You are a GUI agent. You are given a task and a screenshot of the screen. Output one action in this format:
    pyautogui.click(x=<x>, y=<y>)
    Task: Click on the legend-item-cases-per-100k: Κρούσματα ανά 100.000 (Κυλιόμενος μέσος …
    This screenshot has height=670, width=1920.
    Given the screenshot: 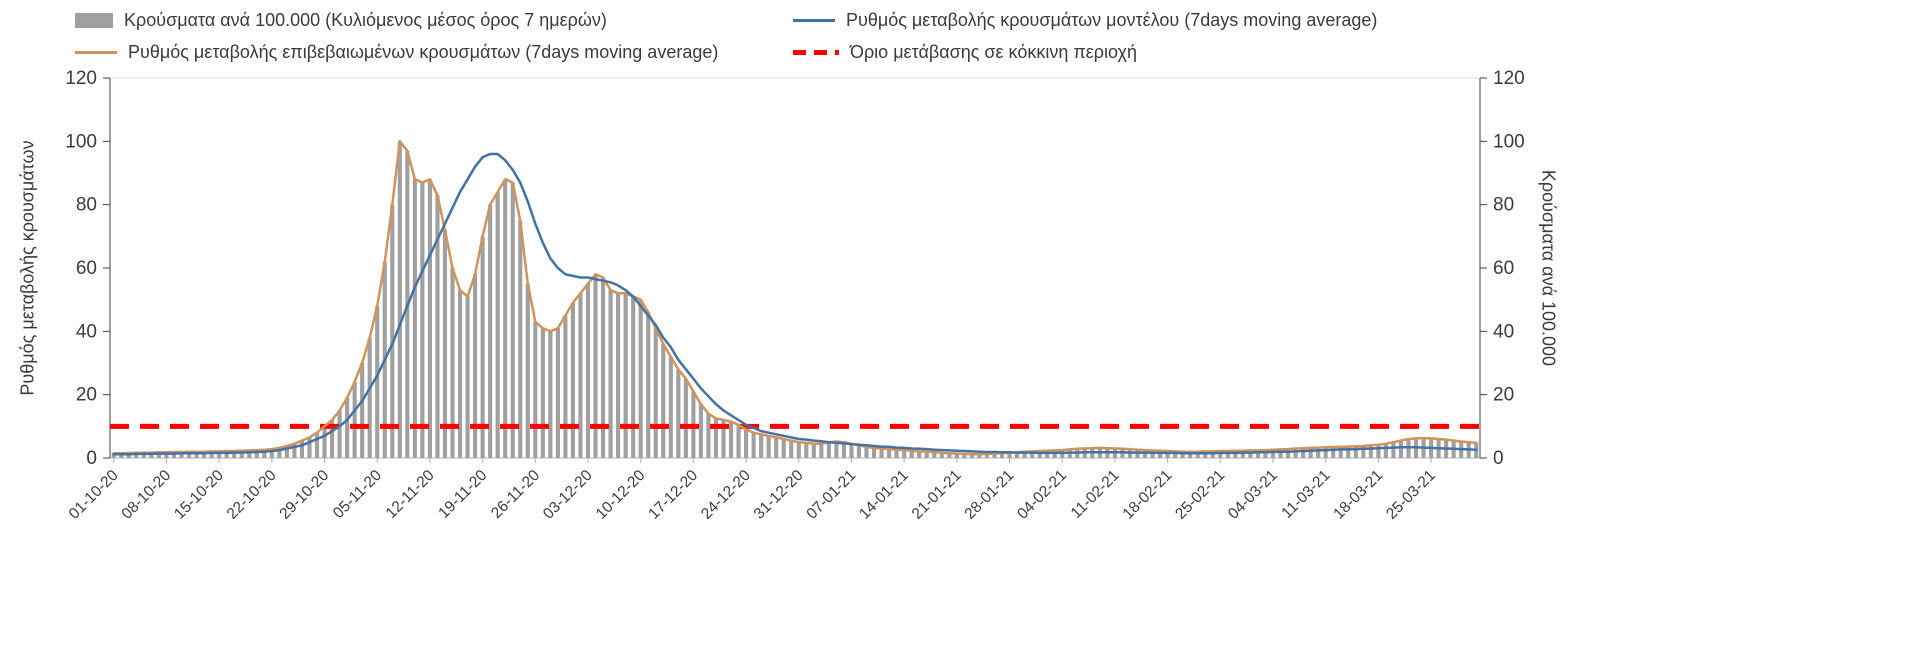 What is the action you would take?
    pyautogui.click(x=341, y=20)
    